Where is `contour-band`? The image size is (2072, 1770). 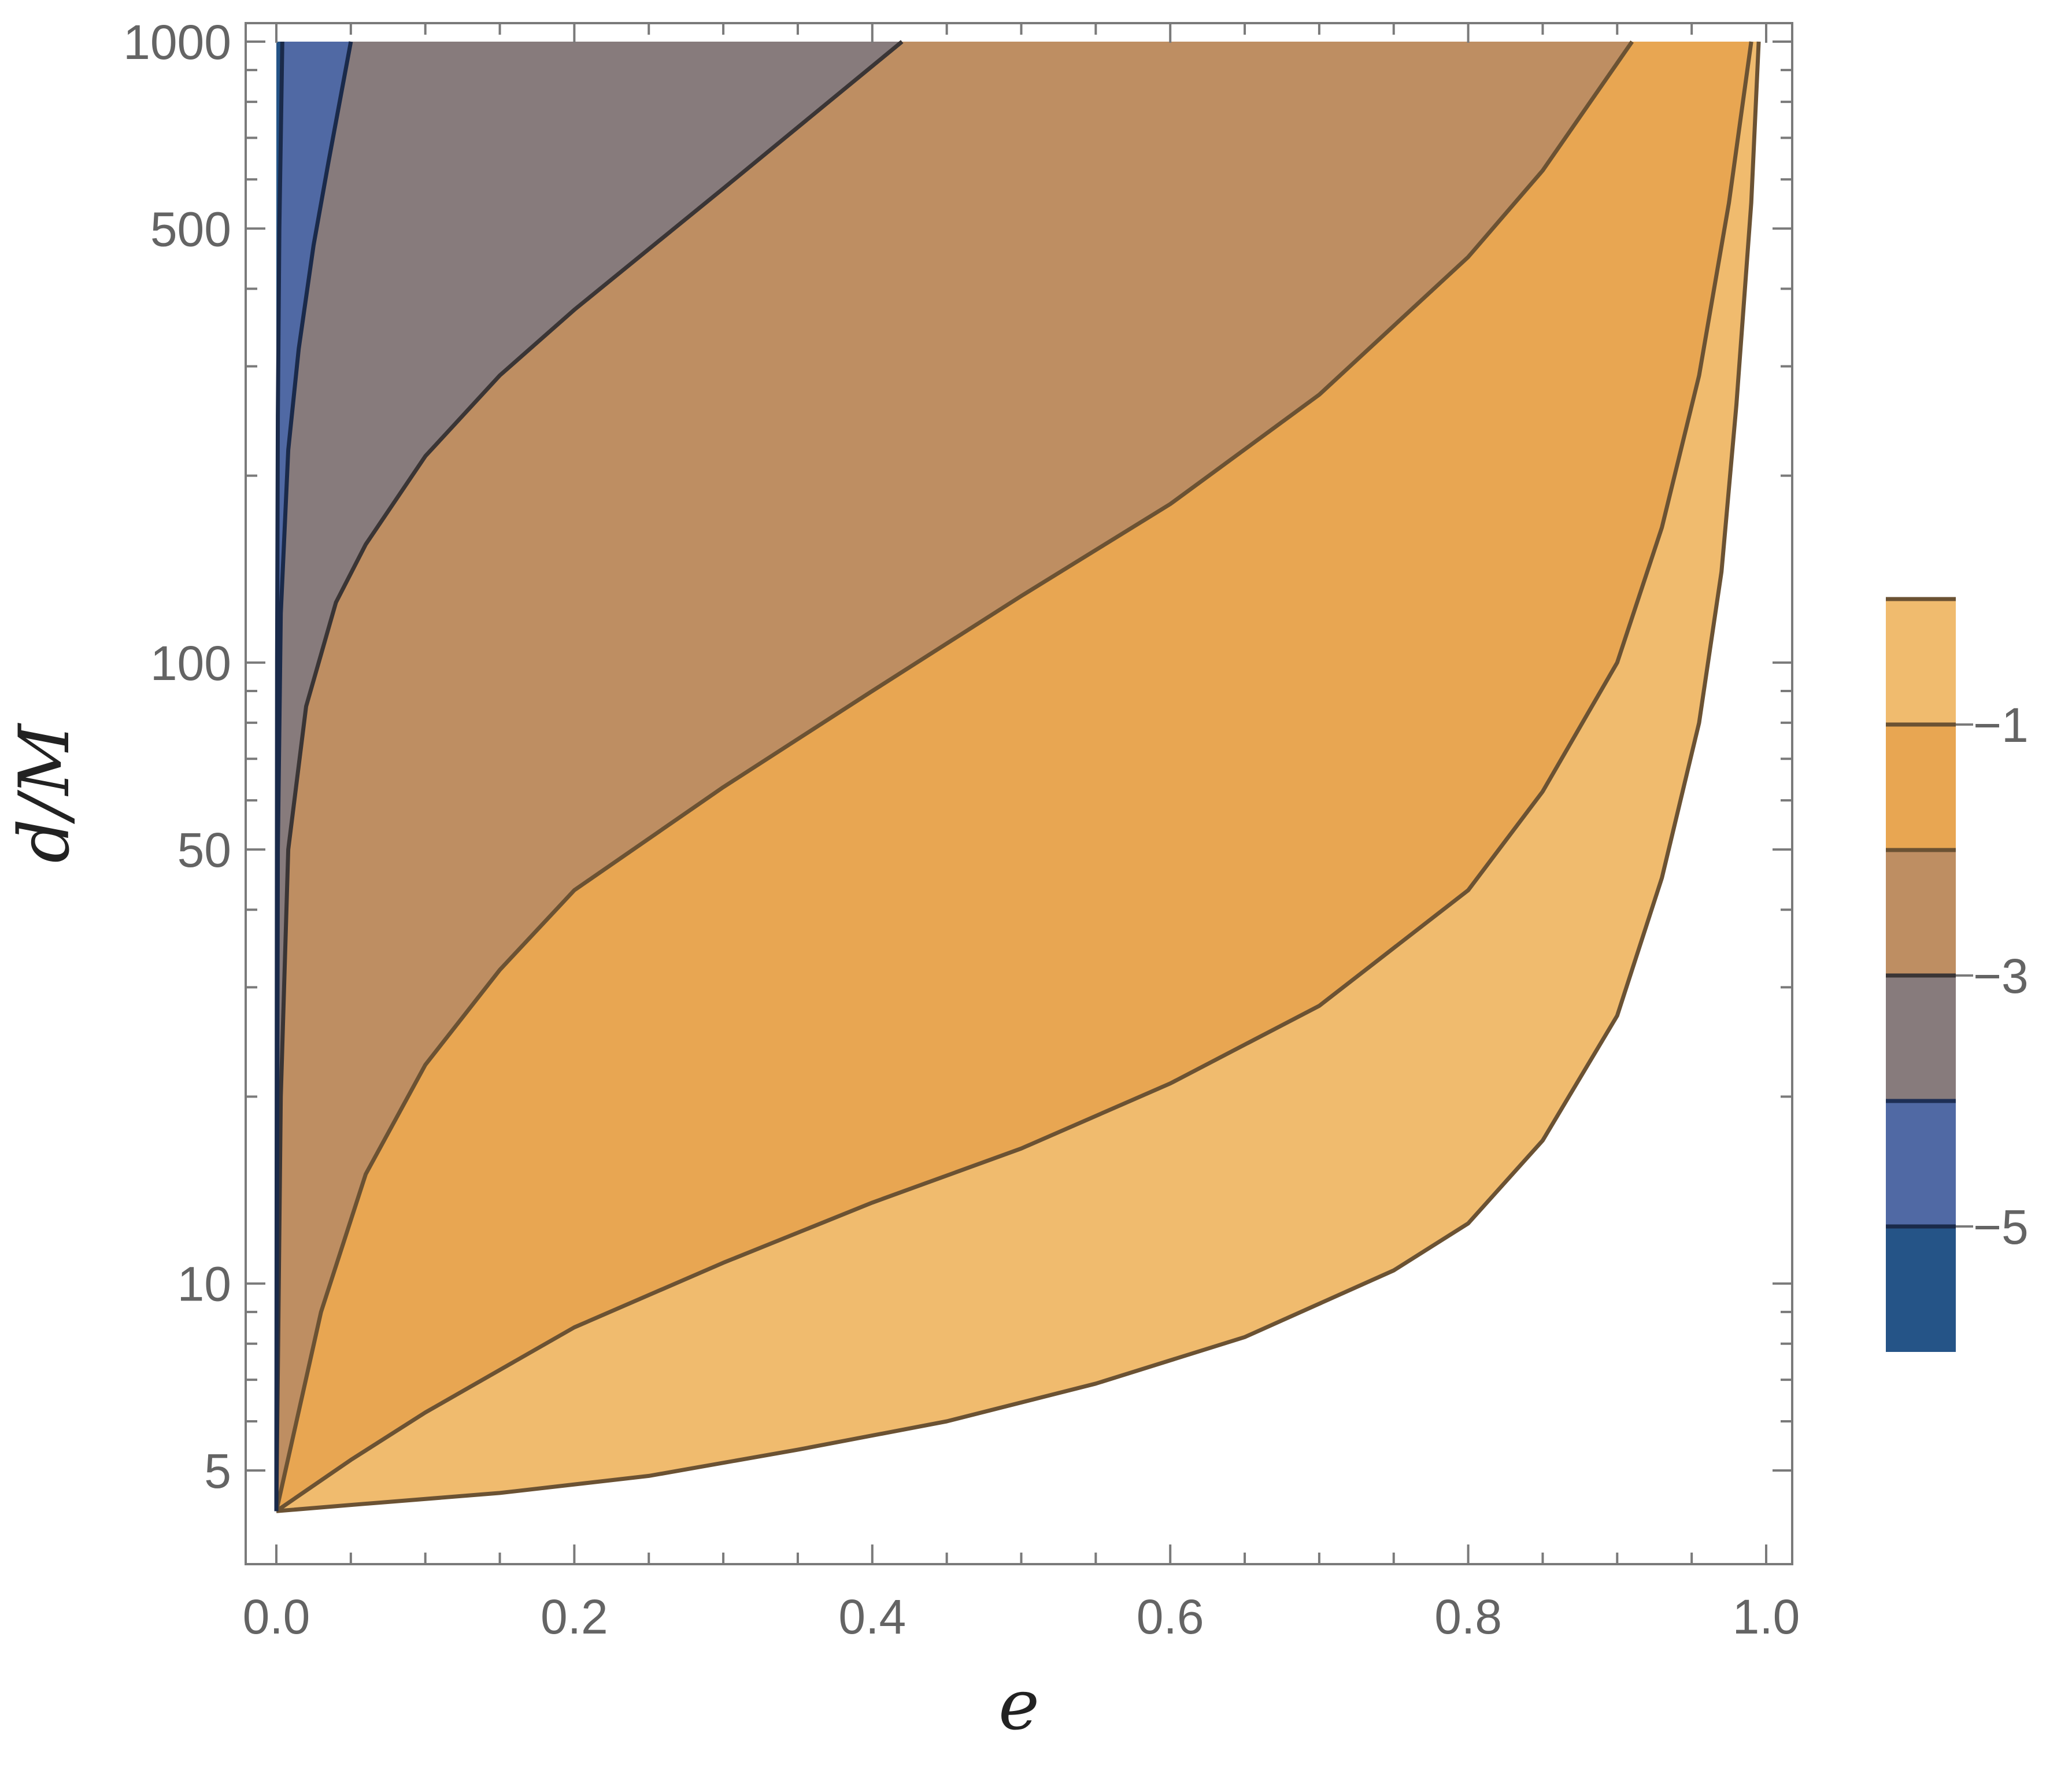
contour-band is located at coordinates (313, 777).